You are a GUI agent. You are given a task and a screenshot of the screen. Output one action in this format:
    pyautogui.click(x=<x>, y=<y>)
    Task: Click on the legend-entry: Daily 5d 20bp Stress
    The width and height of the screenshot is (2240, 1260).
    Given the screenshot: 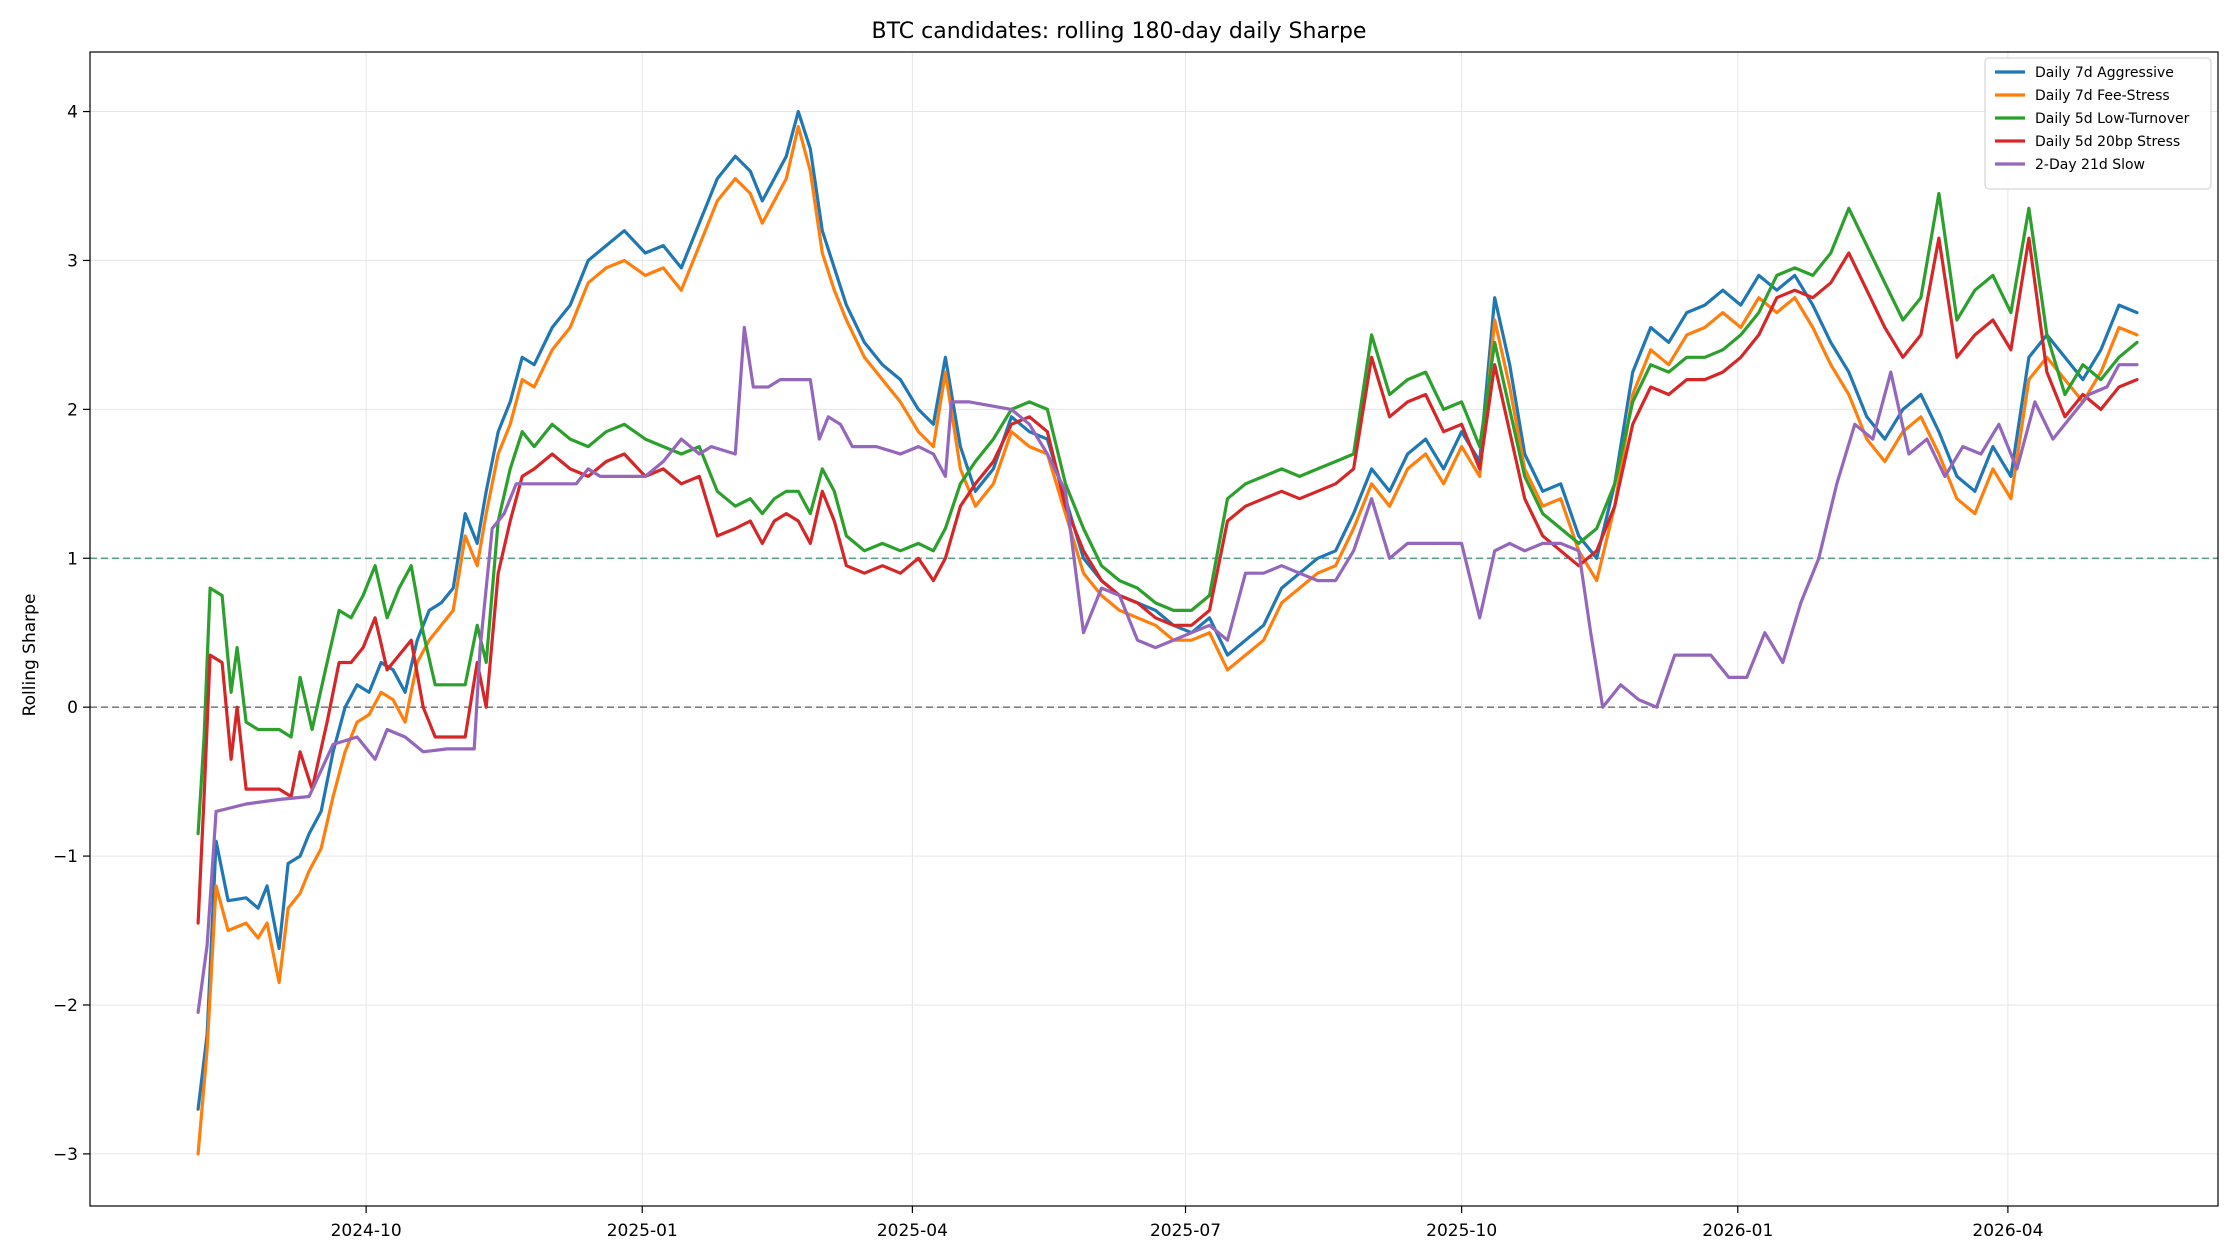 What is the action you would take?
    pyautogui.click(x=2107, y=142)
    